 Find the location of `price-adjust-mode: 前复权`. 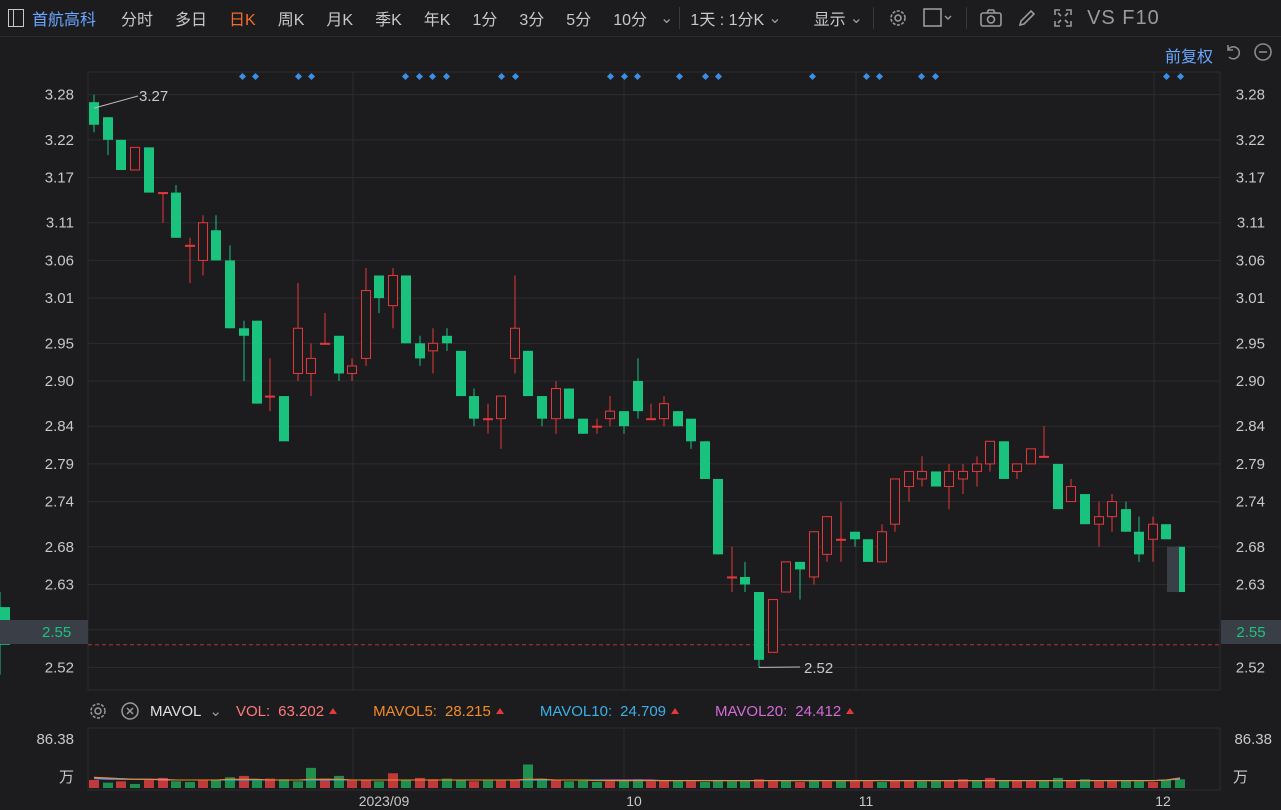

price-adjust-mode: 前复权 is located at coordinates (1188, 57).